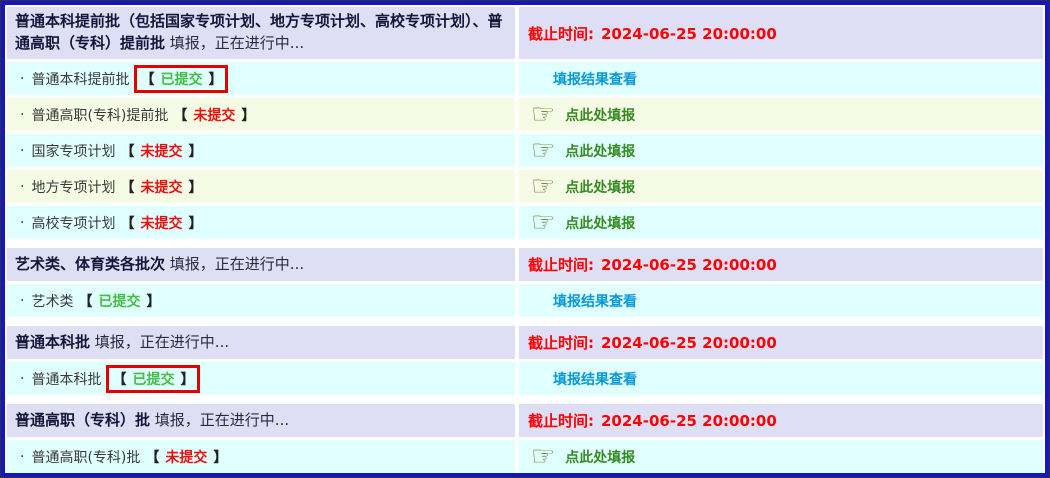 This screenshot has width=1050, height=478. I want to click on batch-label: · 高校专项计划 【 未提交 】, so click(104, 223).